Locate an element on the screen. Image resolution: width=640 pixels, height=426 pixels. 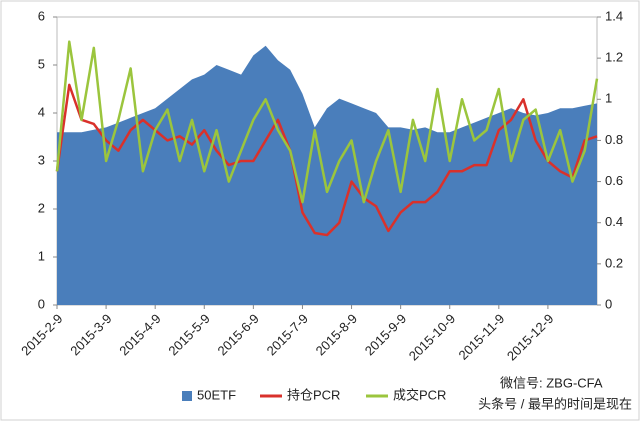
y-tick-label: 0 is located at coordinates (41, 303).